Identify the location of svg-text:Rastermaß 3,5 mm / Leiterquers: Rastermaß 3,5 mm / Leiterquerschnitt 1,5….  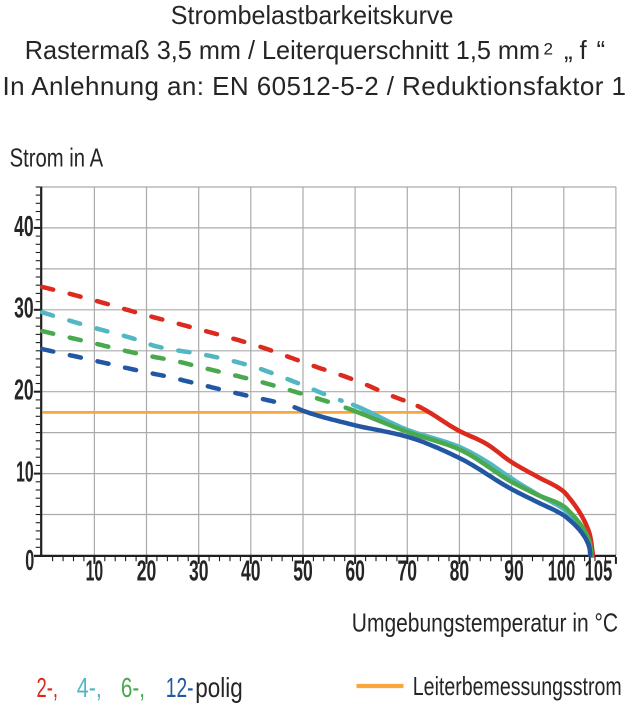
(282, 50).